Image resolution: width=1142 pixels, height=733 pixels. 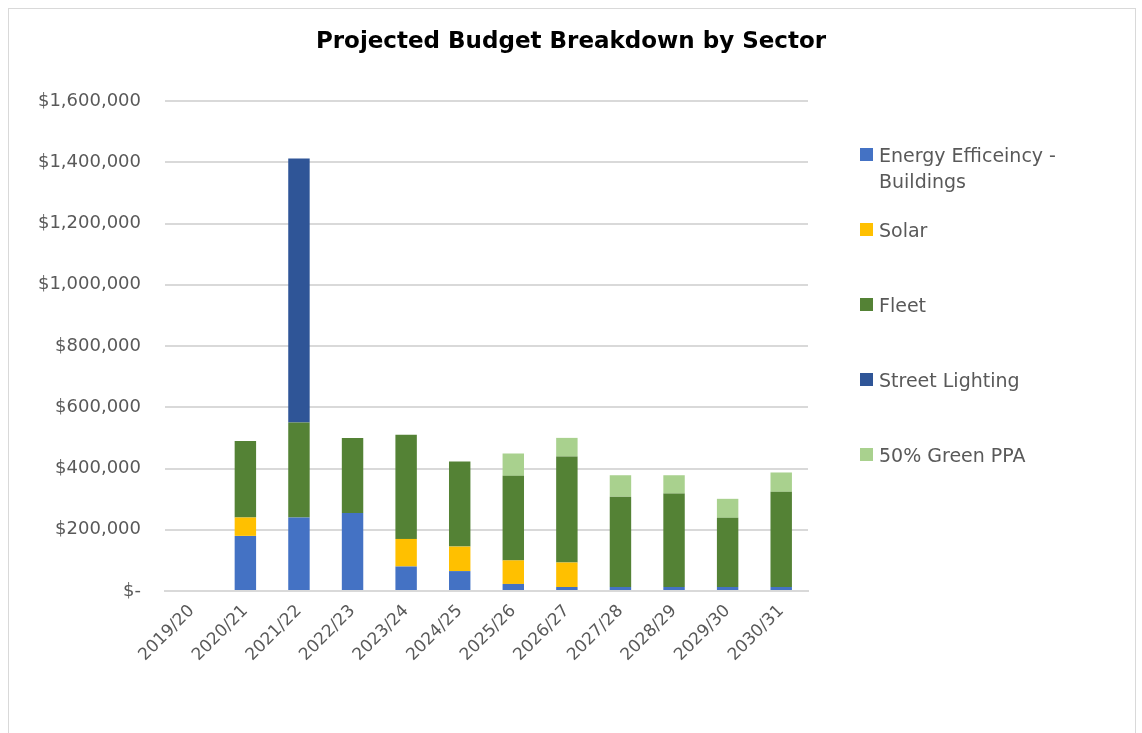 What do you see at coordinates (89, 283) in the screenshot?
I see `y-tick-label: $1,000,000` at bounding box center [89, 283].